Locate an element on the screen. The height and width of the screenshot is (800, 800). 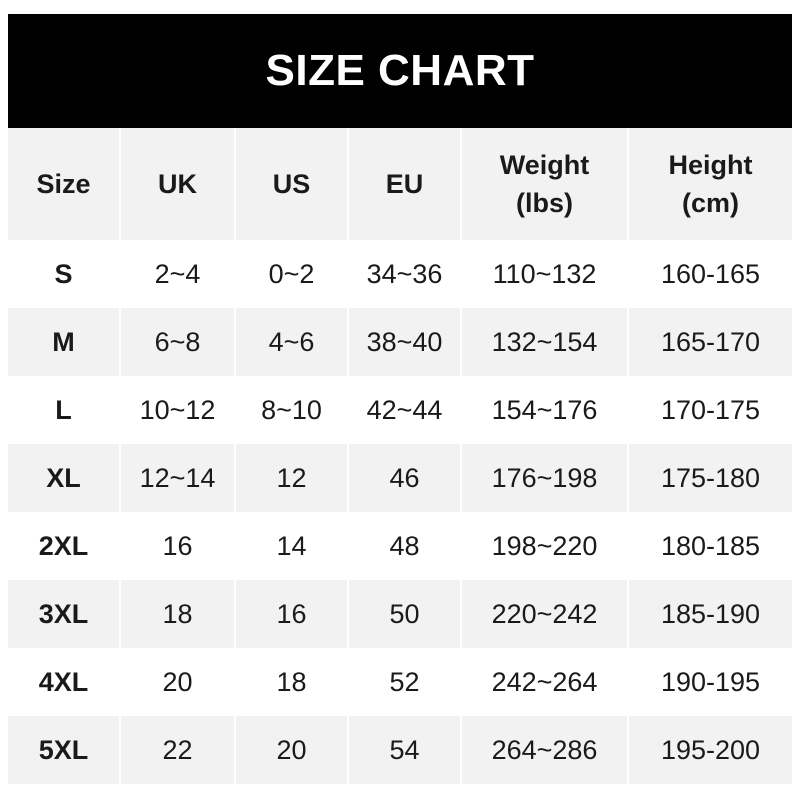
column-header-text: Height is located at coordinates (710, 165).